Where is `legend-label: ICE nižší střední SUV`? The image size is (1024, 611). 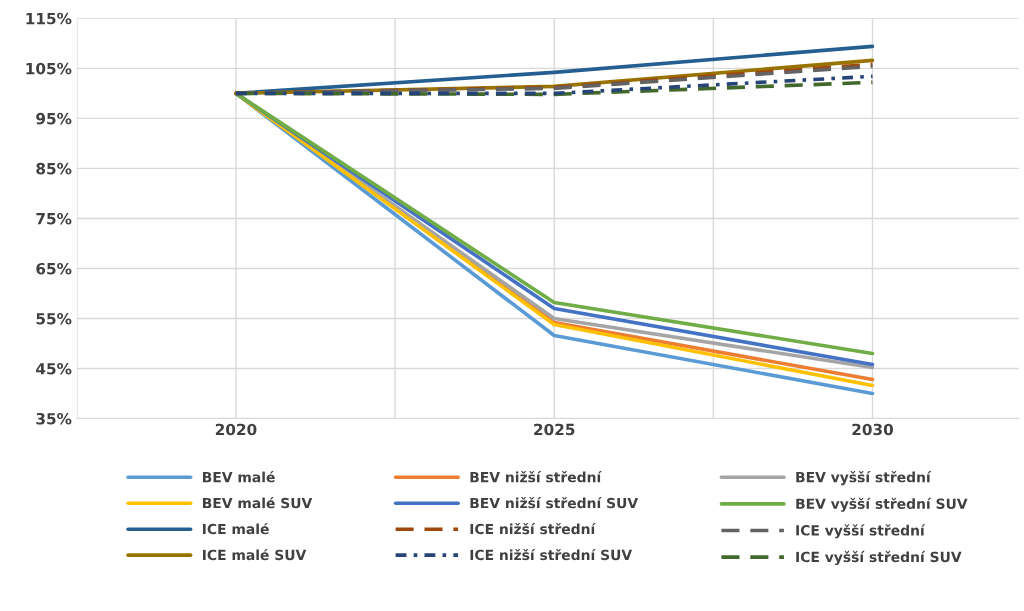 legend-label: ICE nižší střední SUV is located at coordinates (551, 554).